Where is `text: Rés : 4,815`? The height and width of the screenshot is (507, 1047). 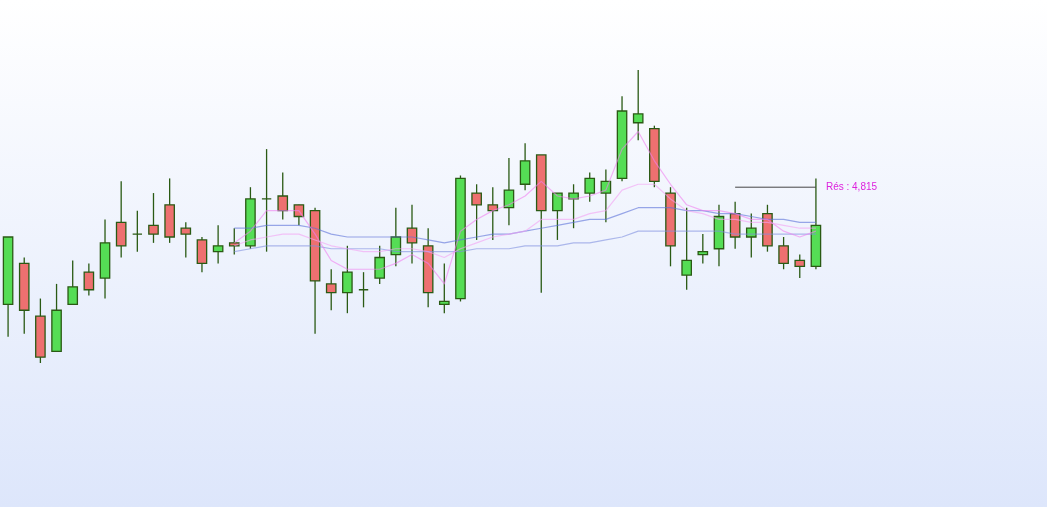 text: Rés : 4,815 is located at coordinates (851, 187).